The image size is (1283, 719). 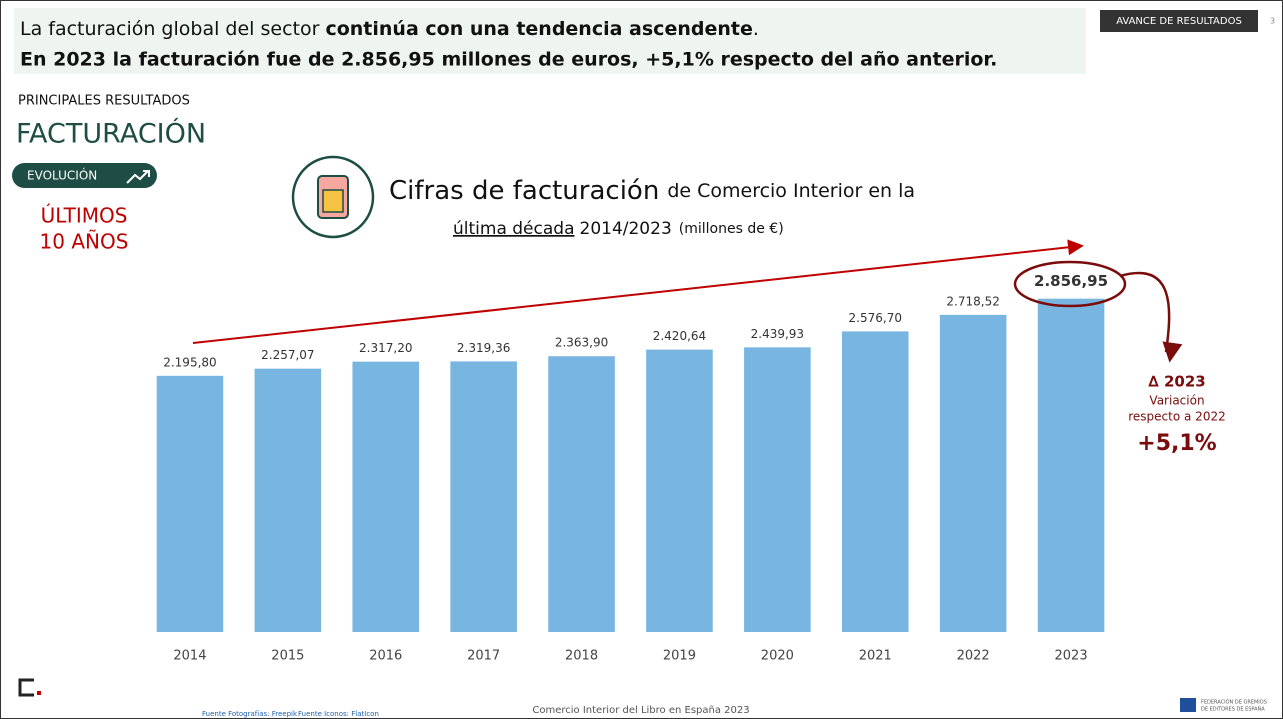 What do you see at coordinates (189, 362) in the screenshot?
I see `value-label: 2.195,80` at bounding box center [189, 362].